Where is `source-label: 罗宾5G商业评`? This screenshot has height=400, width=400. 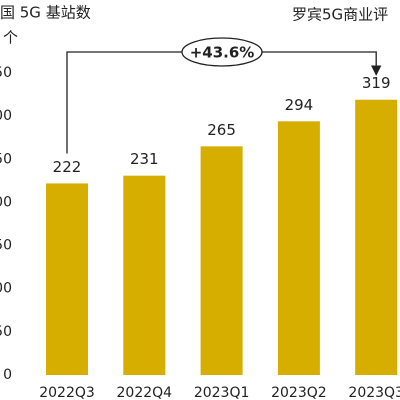 source-label: 罗宾5G商业评 is located at coordinates (340, 15).